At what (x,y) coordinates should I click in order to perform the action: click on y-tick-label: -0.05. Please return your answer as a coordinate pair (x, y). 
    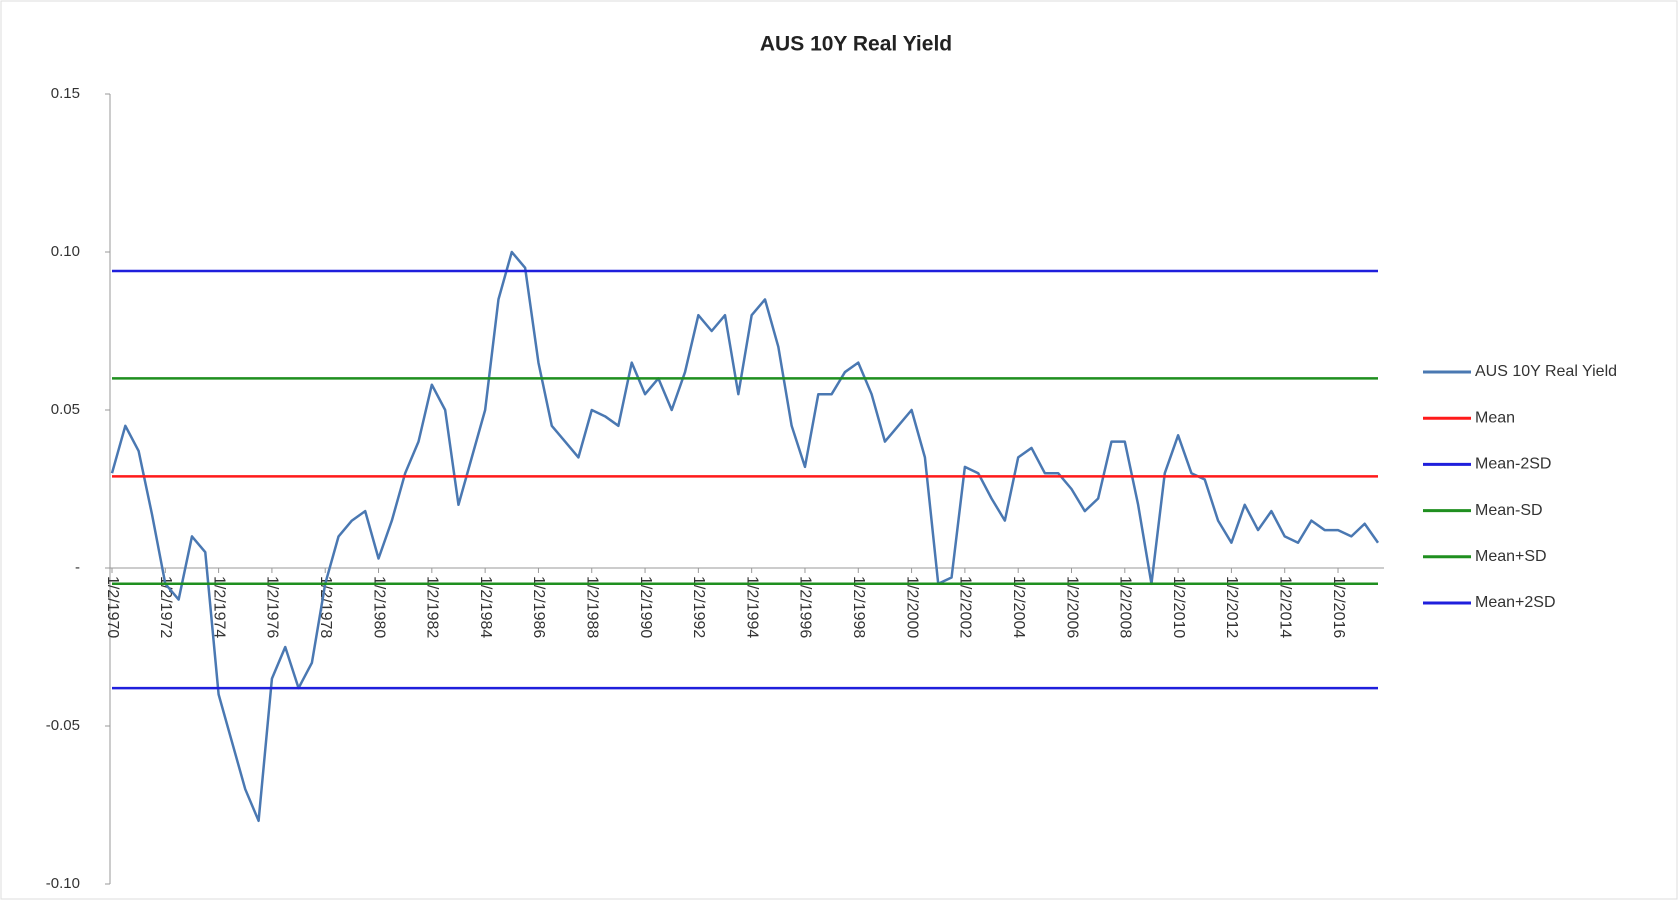
    Looking at the image, I should click on (63, 725).